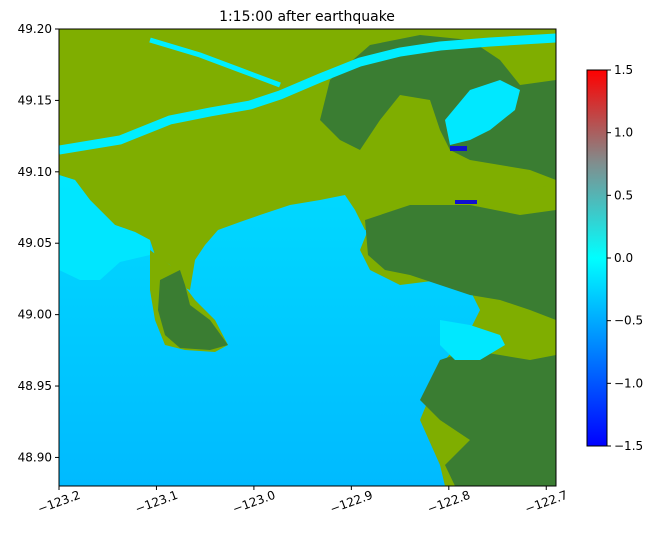 This screenshot has width=658, height=536. I want to click on y-tick-label: 49.10, so click(35, 172).